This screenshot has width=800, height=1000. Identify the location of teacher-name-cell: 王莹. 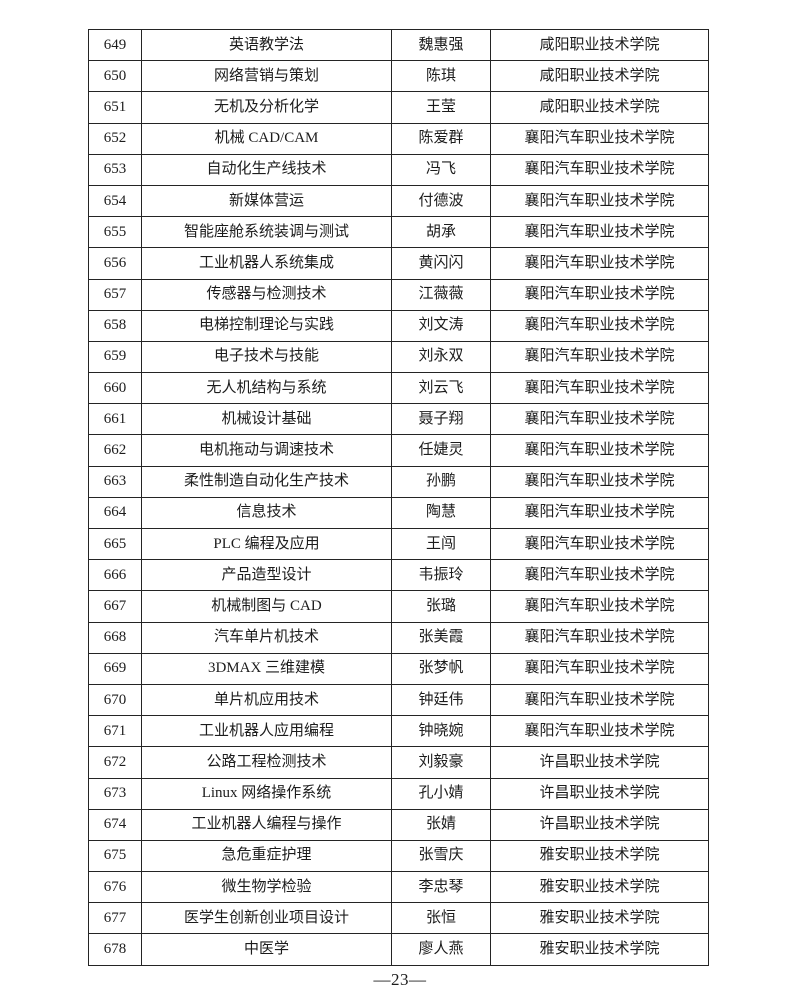
(441, 107).